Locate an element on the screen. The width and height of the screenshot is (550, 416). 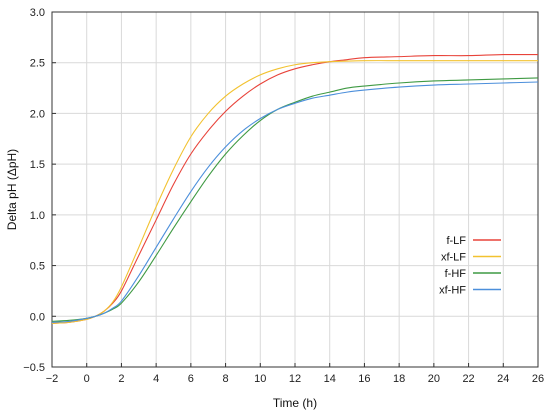
x-tick-label: 0 is located at coordinates (87, 379).